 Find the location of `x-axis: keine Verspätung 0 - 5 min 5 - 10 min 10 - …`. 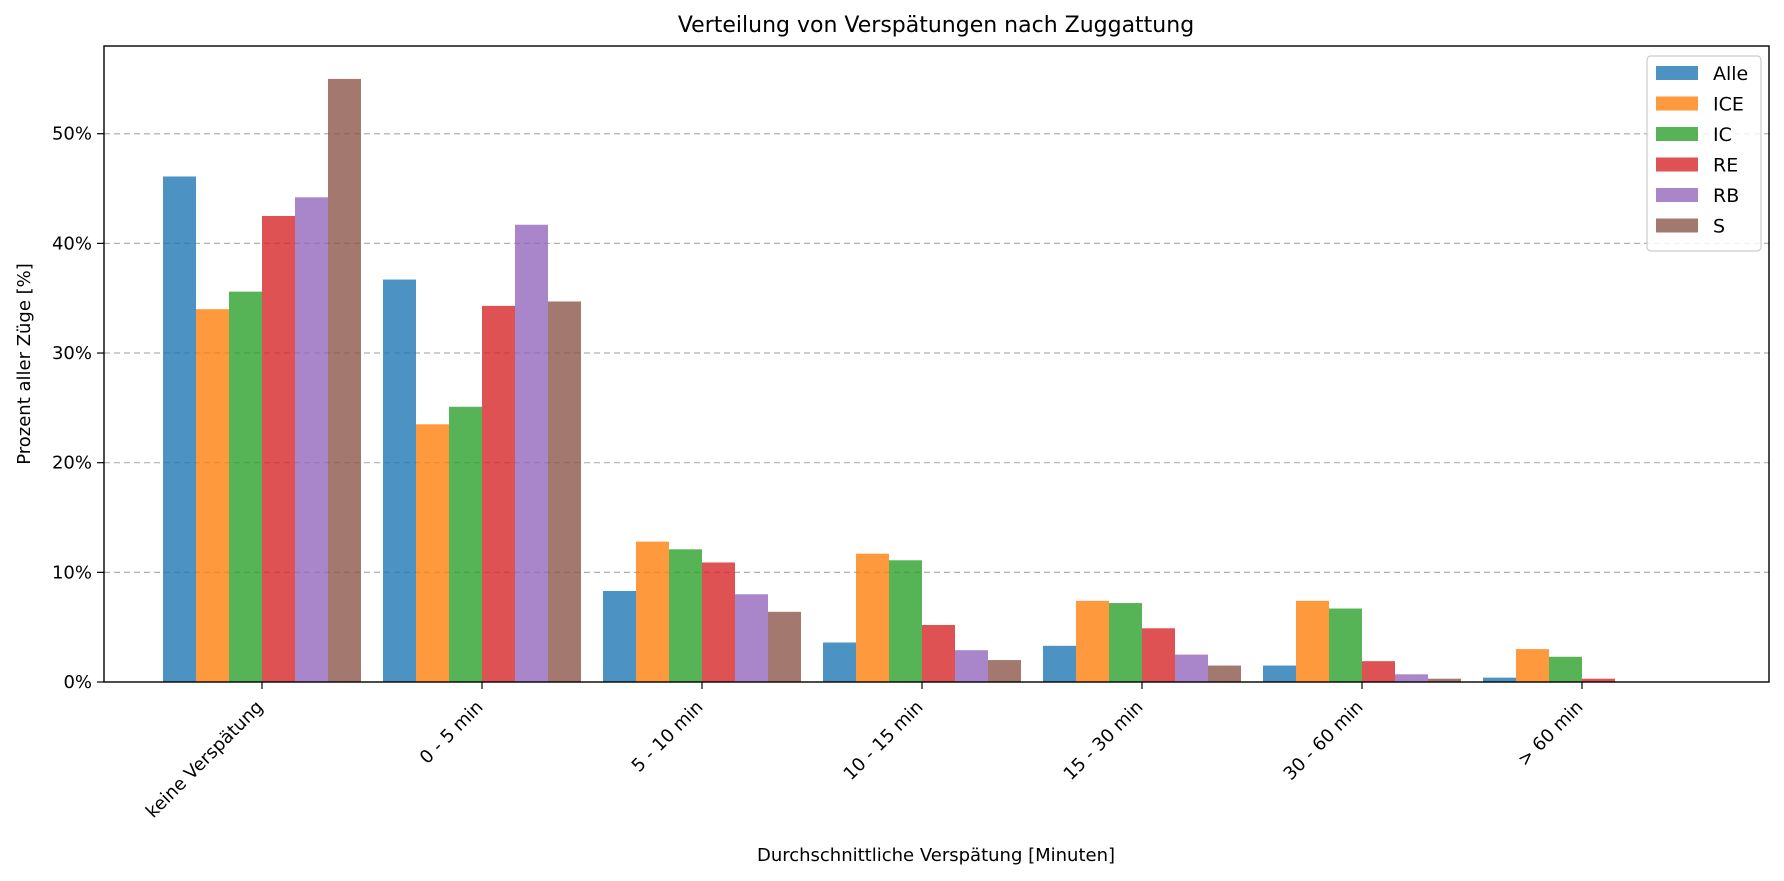

x-axis: keine Verspätung 0 - 5 min 5 - 10 min 10 - … is located at coordinates (865, 752).